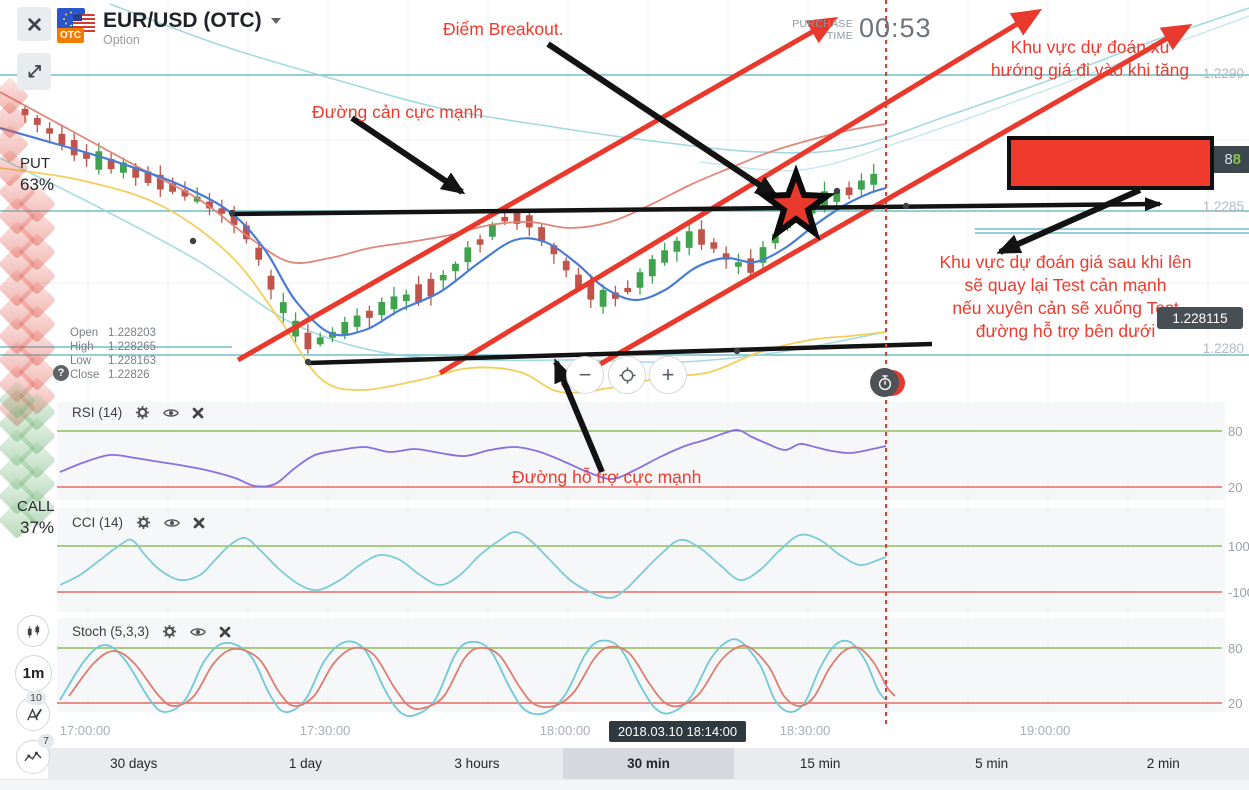 The width and height of the screenshot is (1249, 790). What do you see at coordinates (503, 29) in the screenshot?
I see `annotation-breakout: Điểm Breakout.` at bounding box center [503, 29].